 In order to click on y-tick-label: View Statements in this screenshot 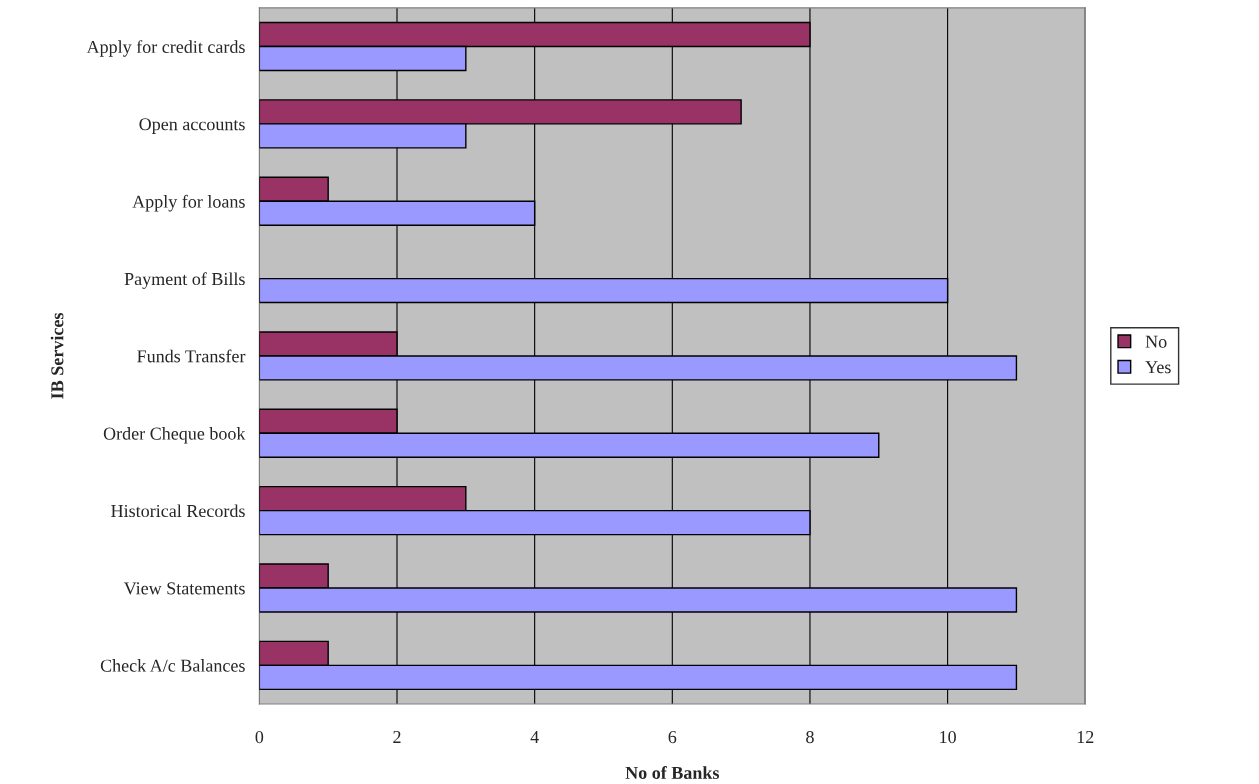, I will do `click(184, 588)`.